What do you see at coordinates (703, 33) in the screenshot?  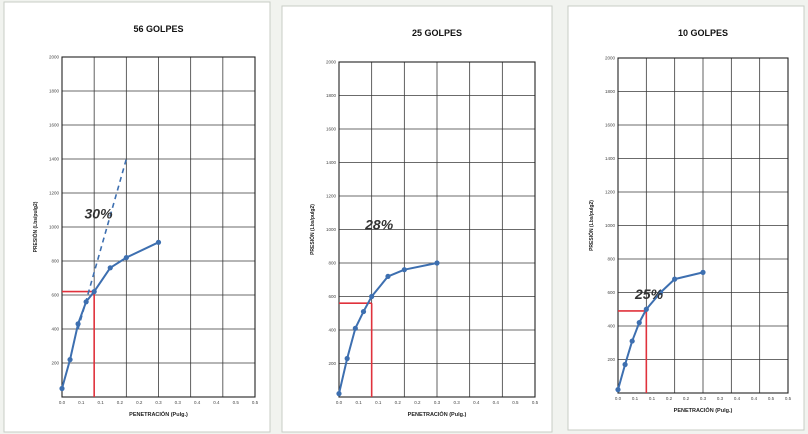 I see `chart-title: 10 GOLPES` at bounding box center [703, 33].